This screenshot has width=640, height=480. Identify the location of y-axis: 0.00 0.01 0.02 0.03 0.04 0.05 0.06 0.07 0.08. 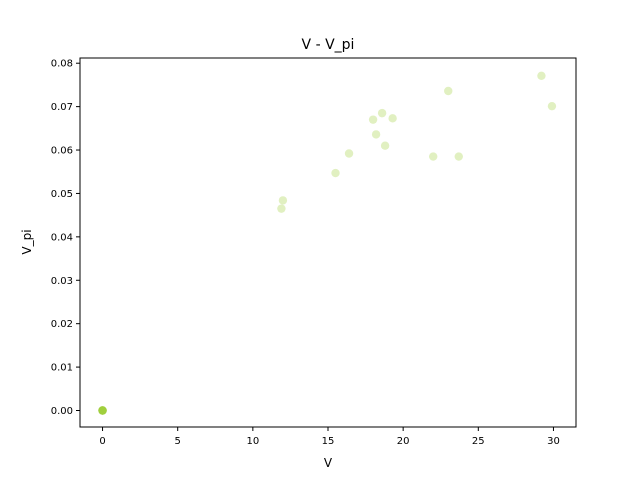
(65, 238).